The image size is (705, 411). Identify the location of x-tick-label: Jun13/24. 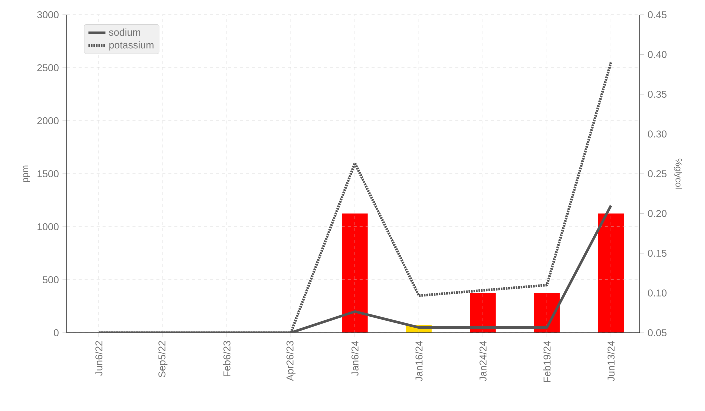
(611, 361).